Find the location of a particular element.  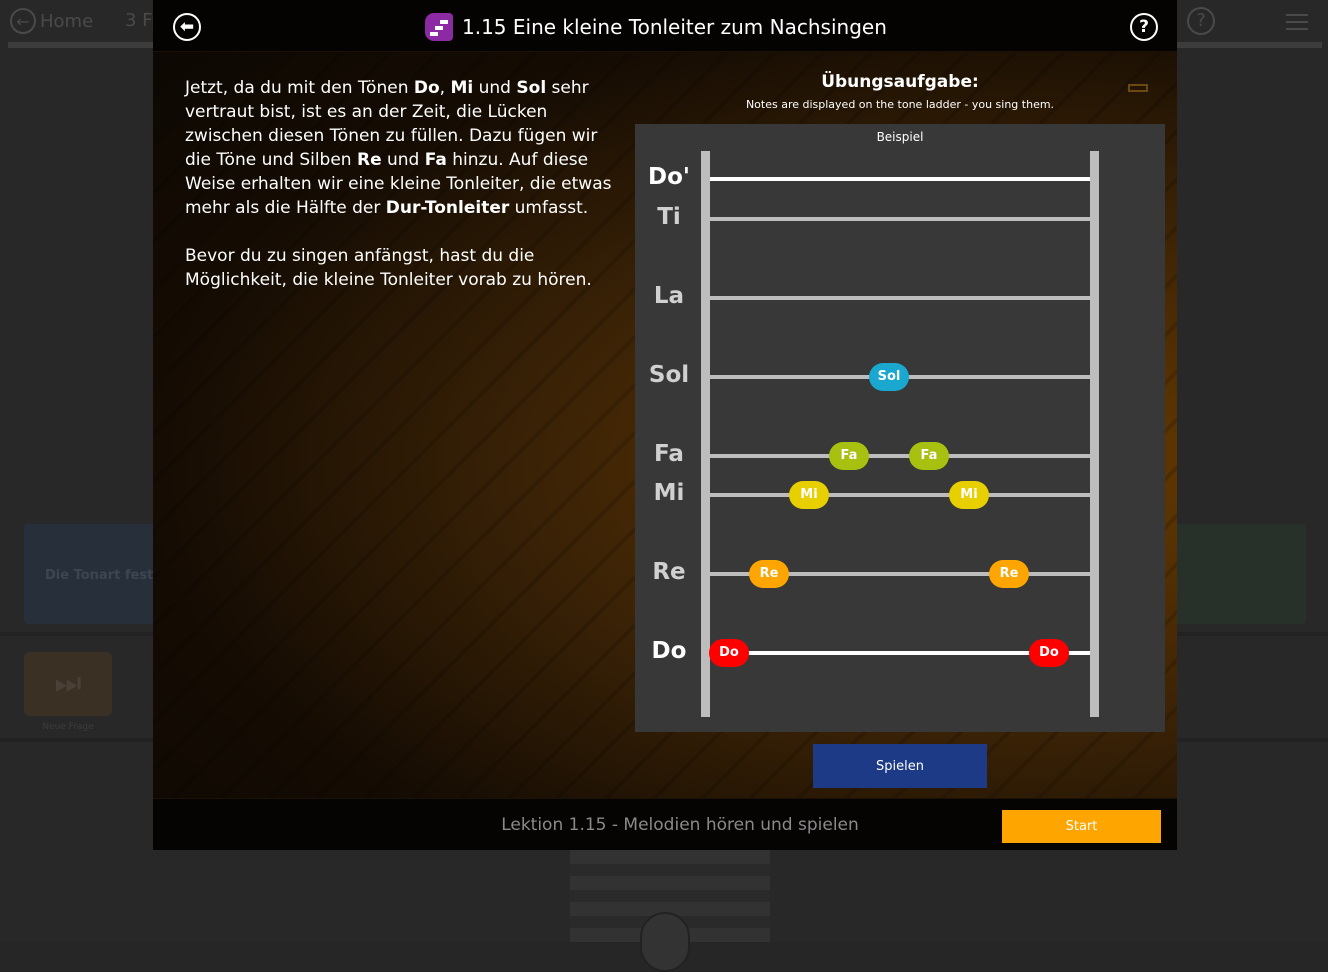

tile-label: Neue Frage is located at coordinates (68, 727).